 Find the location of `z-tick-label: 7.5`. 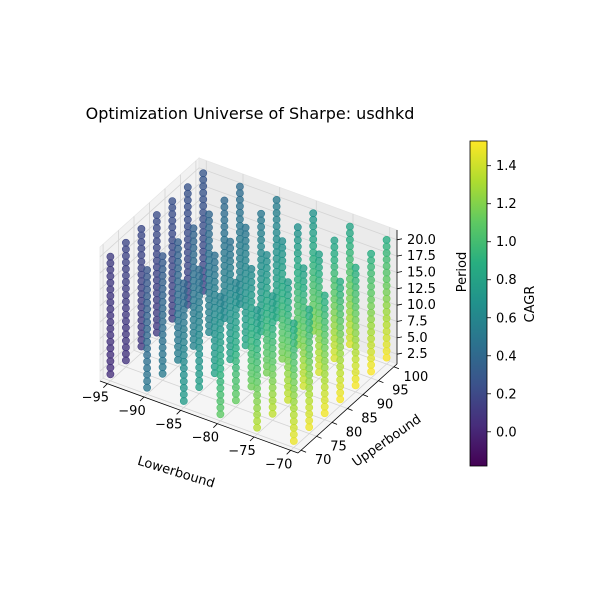

z-tick-label: 7.5 is located at coordinates (417, 322).